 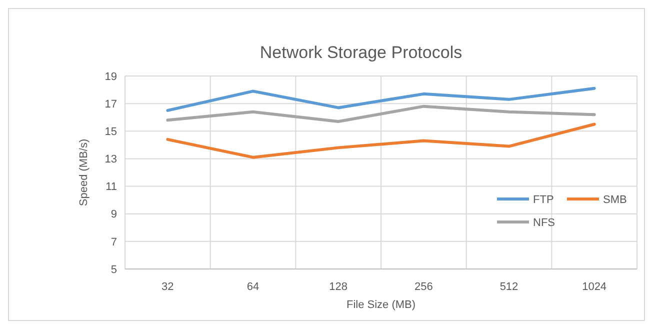 I want to click on legend-label: NFS, so click(x=544, y=222).